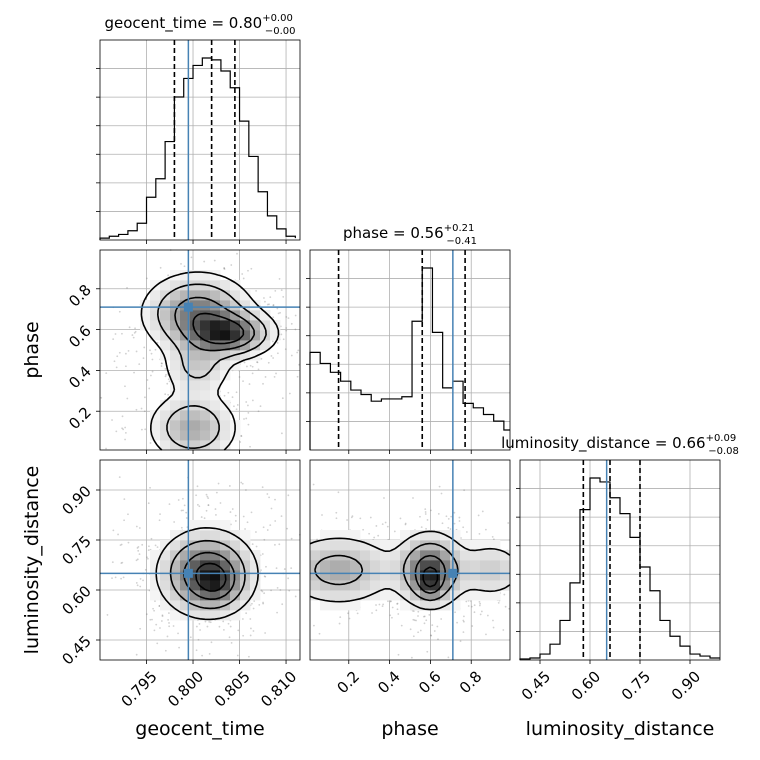 The height and width of the screenshot is (760, 760). Describe the element at coordinates (686, 686) in the screenshot. I see `x-tick-label: 0.90` at that location.